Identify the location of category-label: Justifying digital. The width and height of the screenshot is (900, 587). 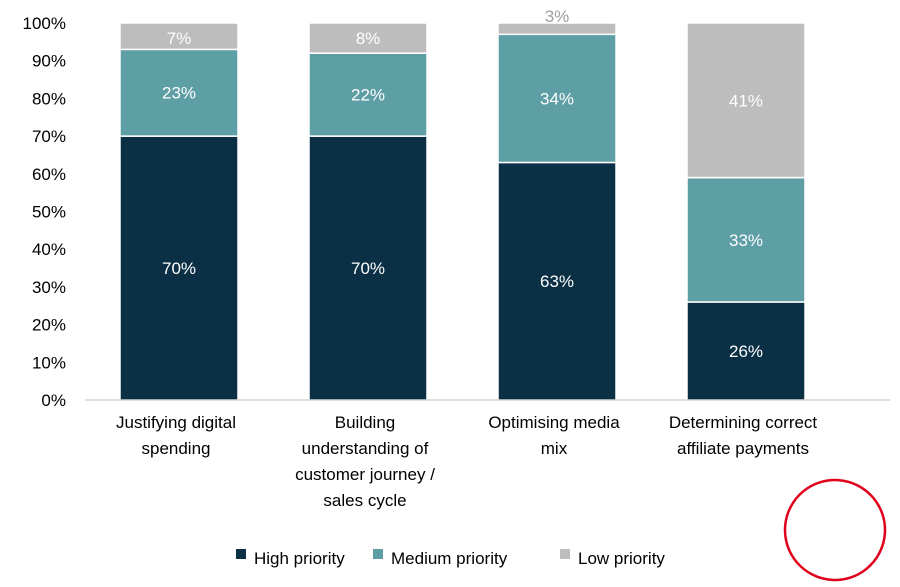
(176, 422).